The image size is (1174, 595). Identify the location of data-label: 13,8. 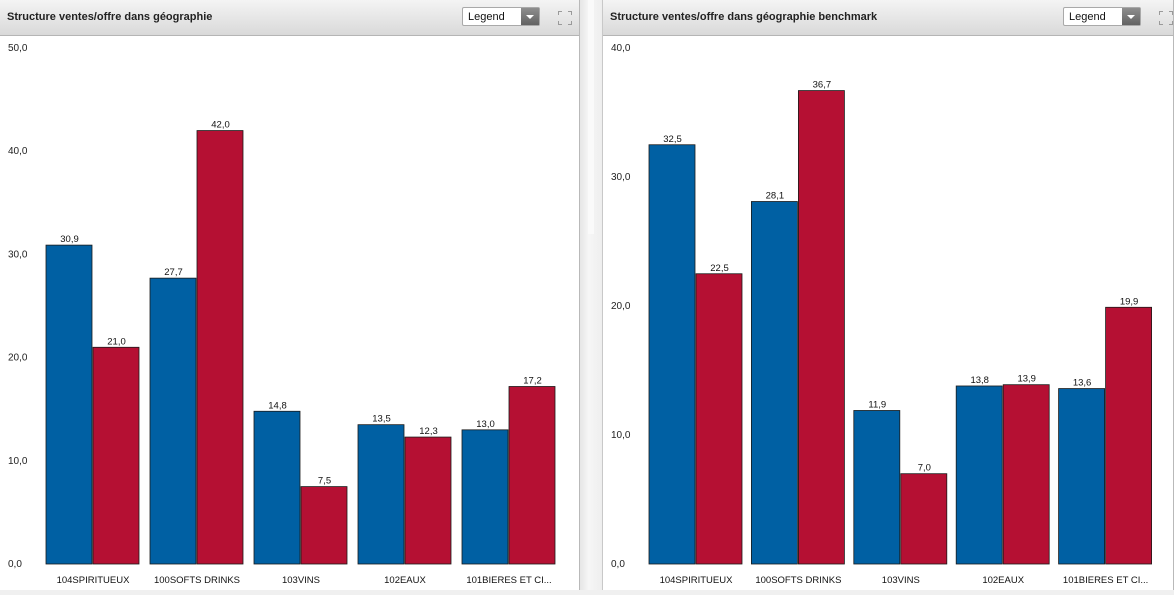
(979, 380).